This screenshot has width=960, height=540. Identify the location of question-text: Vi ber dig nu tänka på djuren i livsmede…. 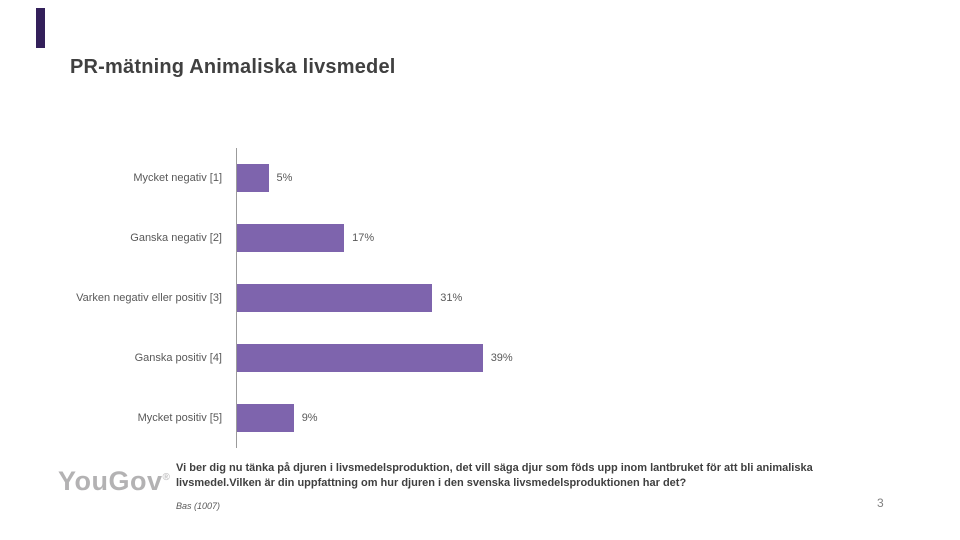
(494, 476).